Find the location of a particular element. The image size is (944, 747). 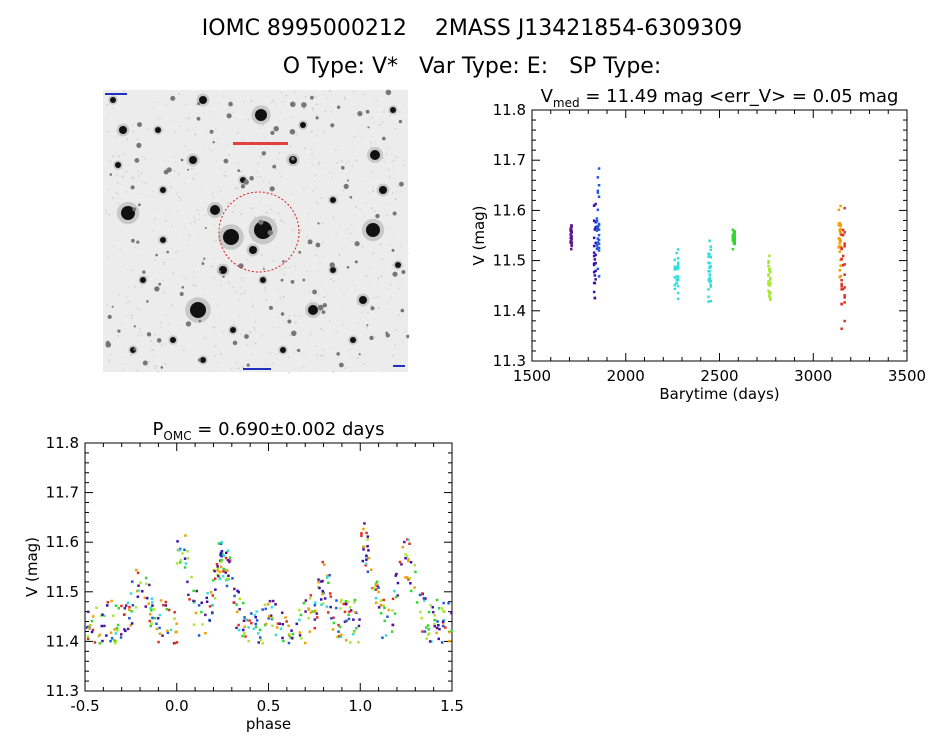

time-xlabel: Barytime (days) is located at coordinates (719, 394).